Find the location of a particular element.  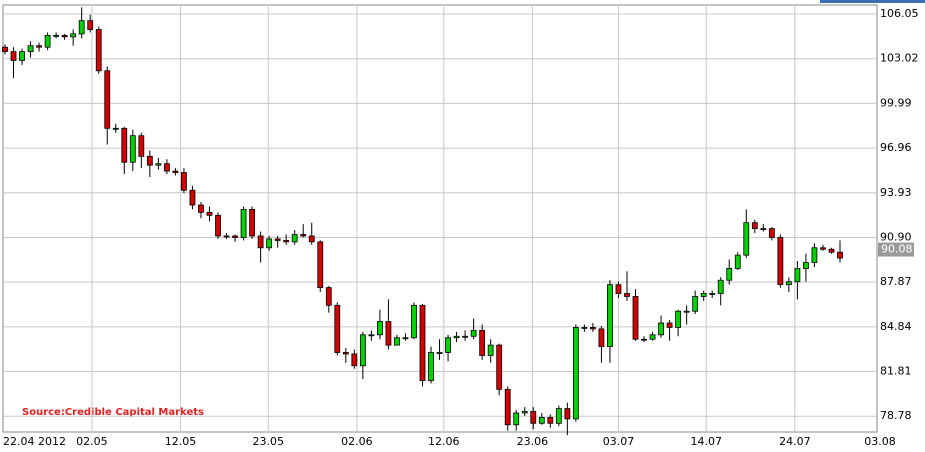

x-tick-label: 03.07 is located at coordinates (619, 441).